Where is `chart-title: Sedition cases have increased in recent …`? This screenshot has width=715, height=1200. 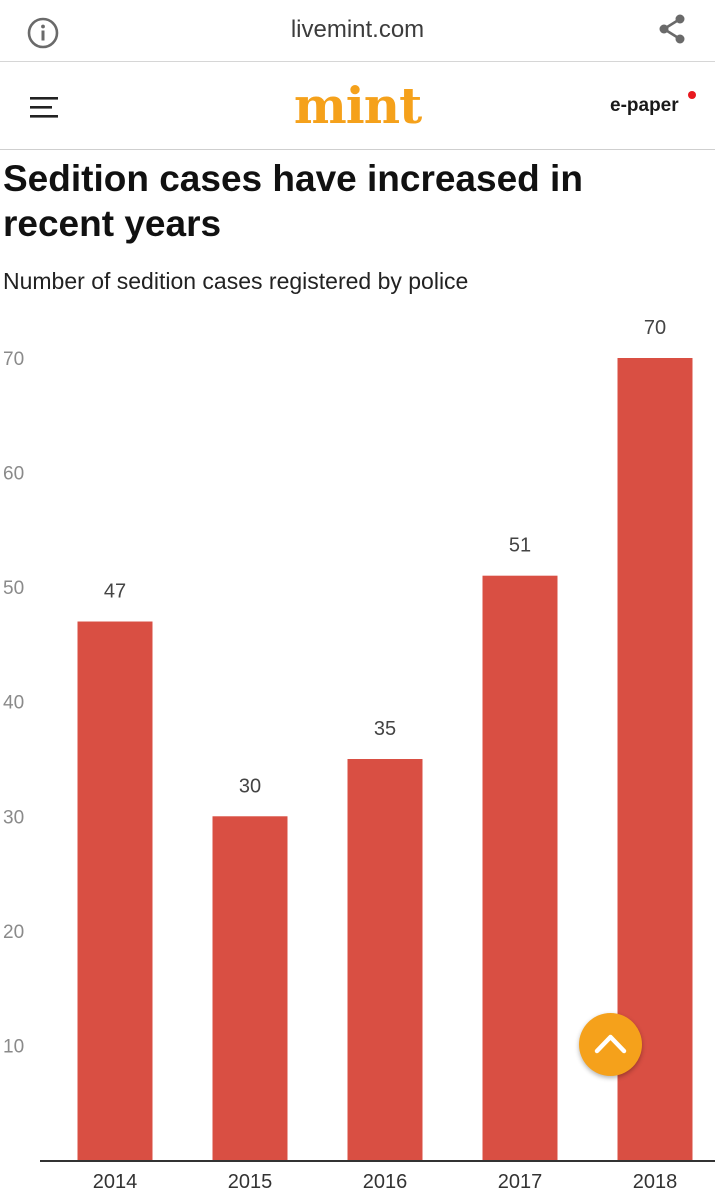
chart-title: Sedition cases have increased in recent … is located at coordinates (293, 201).